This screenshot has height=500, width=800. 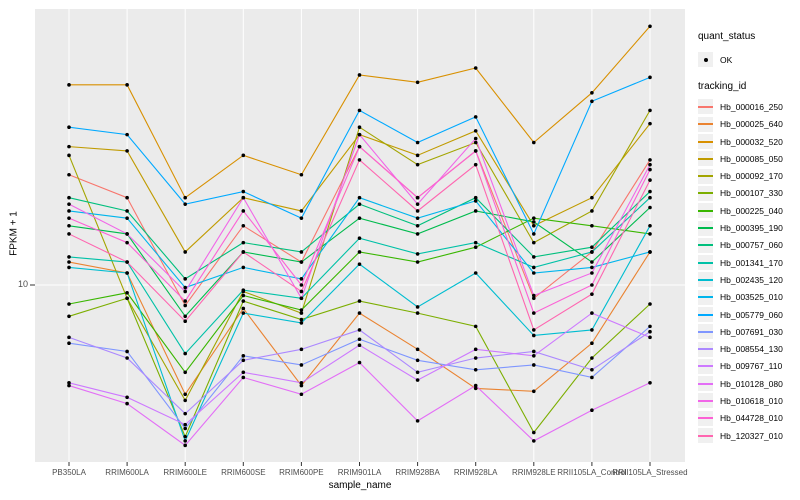 What do you see at coordinates (748, 418) in the screenshot?
I see `legend-item-Hb_044728_010: Hb_044728_010` at bounding box center [748, 418].